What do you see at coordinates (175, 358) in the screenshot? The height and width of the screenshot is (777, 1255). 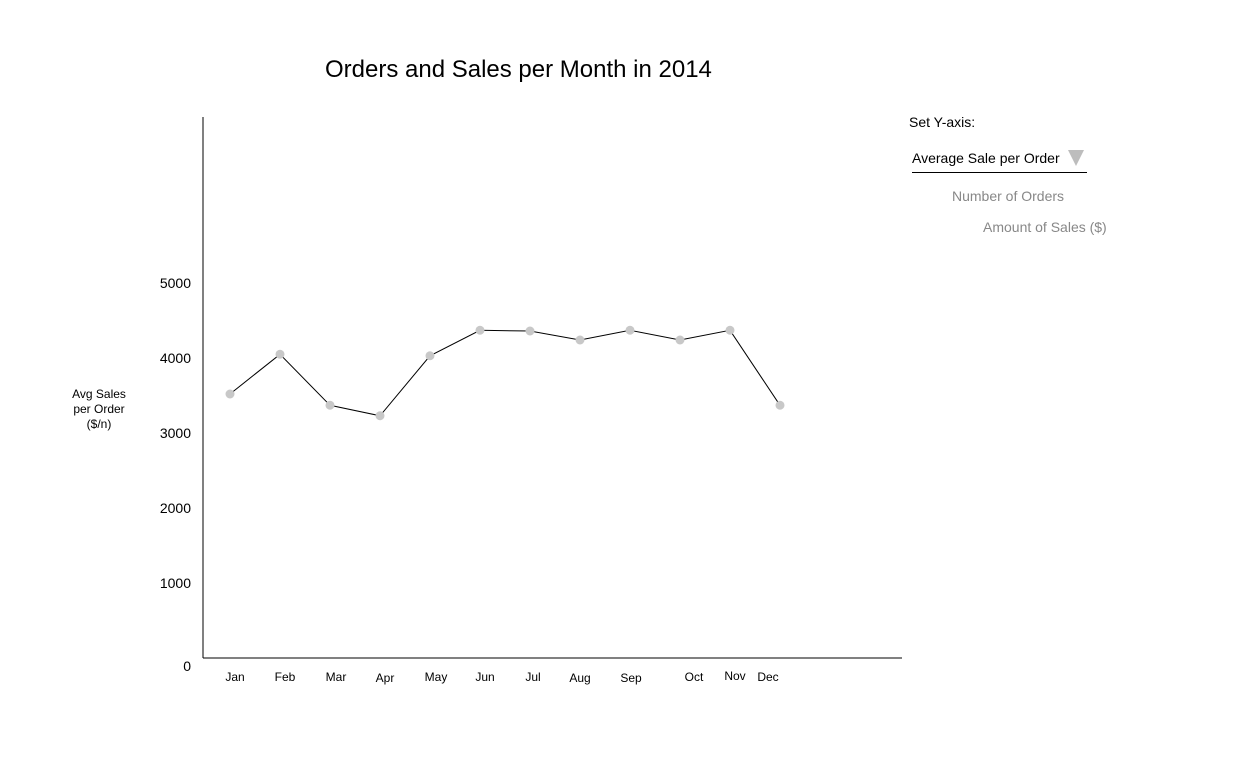 I see `y-tick-label: 4000` at bounding box center [175, 358].